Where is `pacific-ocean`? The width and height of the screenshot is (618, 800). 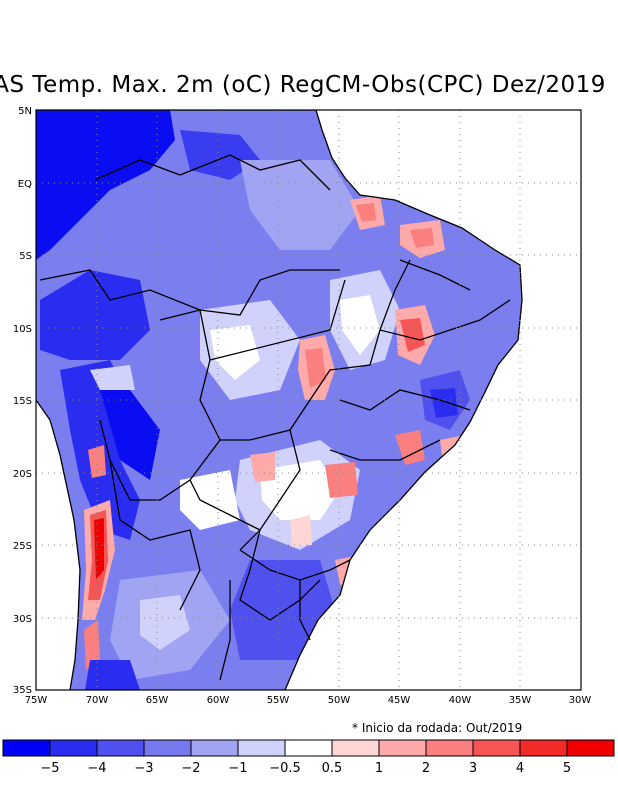
pacific-ocean is located at coordinates (58, 545).